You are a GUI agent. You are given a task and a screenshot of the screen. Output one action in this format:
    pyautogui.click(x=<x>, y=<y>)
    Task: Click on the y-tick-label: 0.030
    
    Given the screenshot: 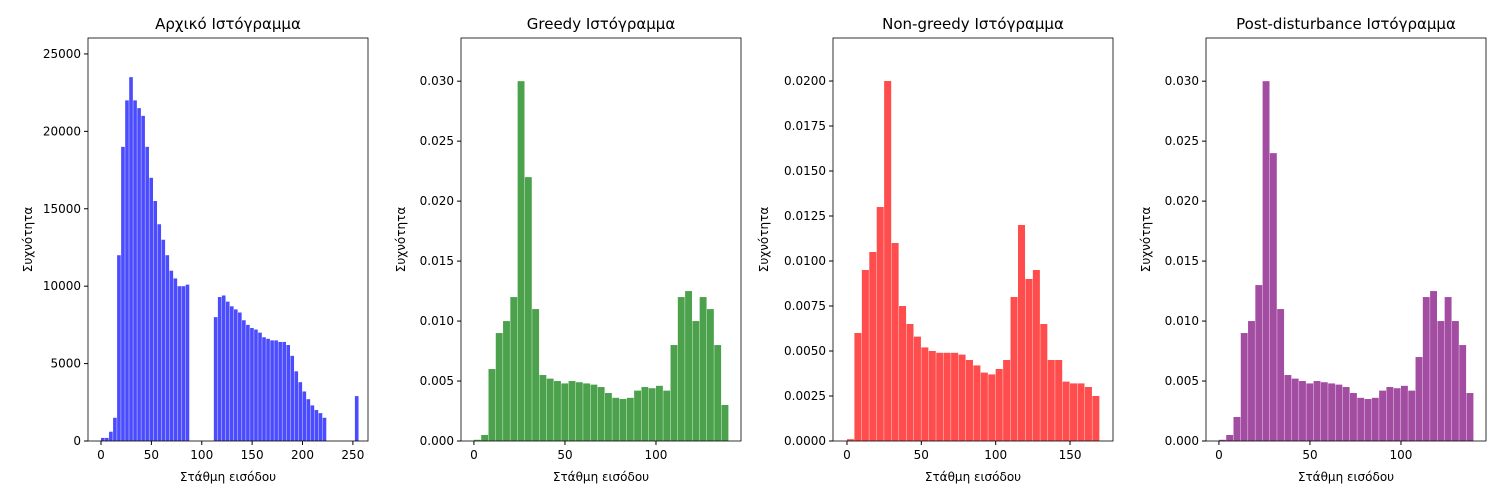 What is the action you would take?
    pyautogui.click(x=1182, y=81)
    